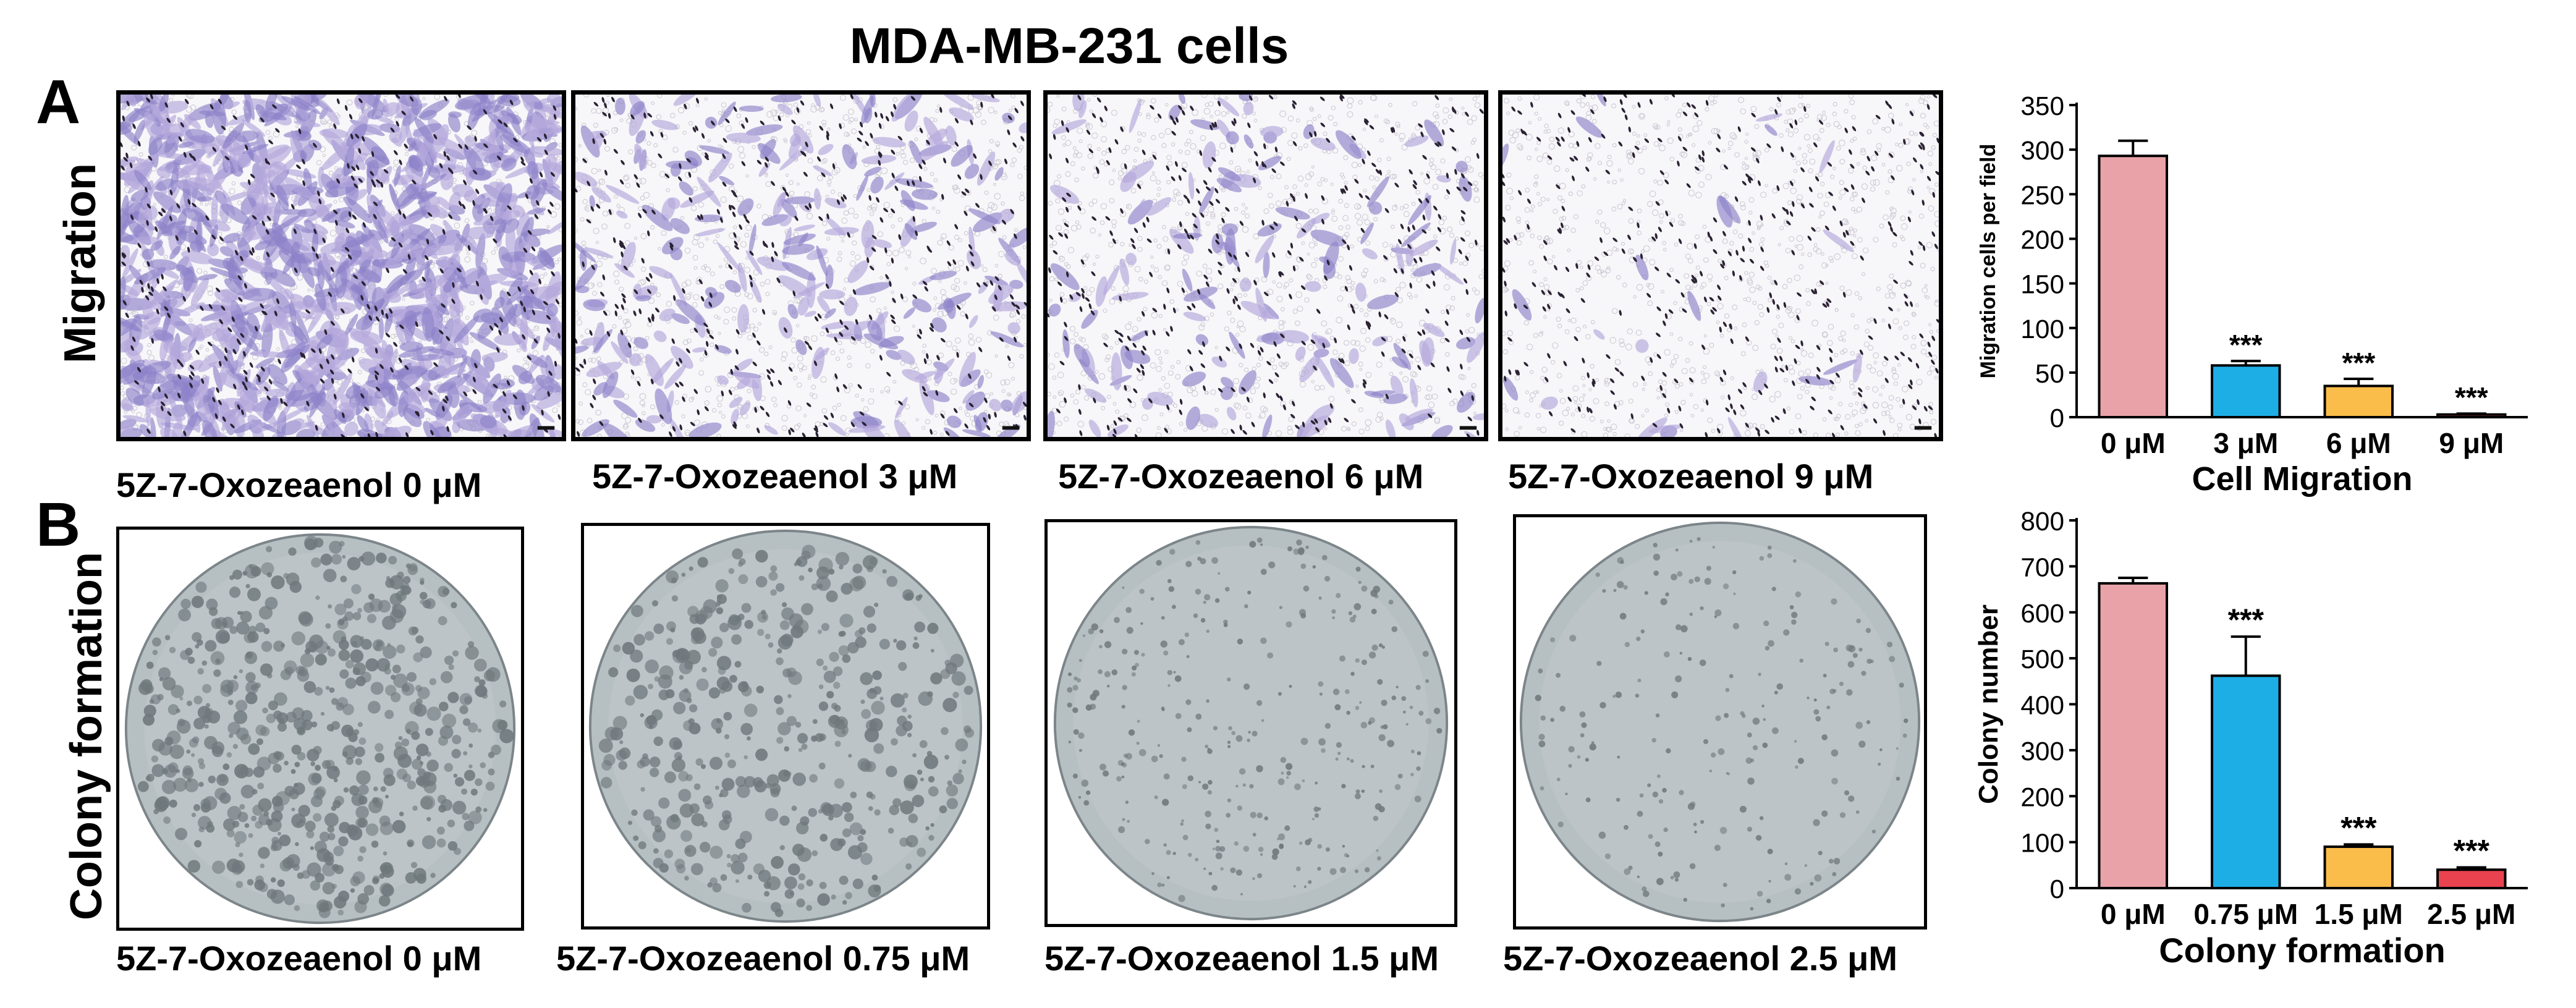 This screenshot has width=2576, height=1008. I want to click on y-tick-label-4: 400, so click(2042, 706).